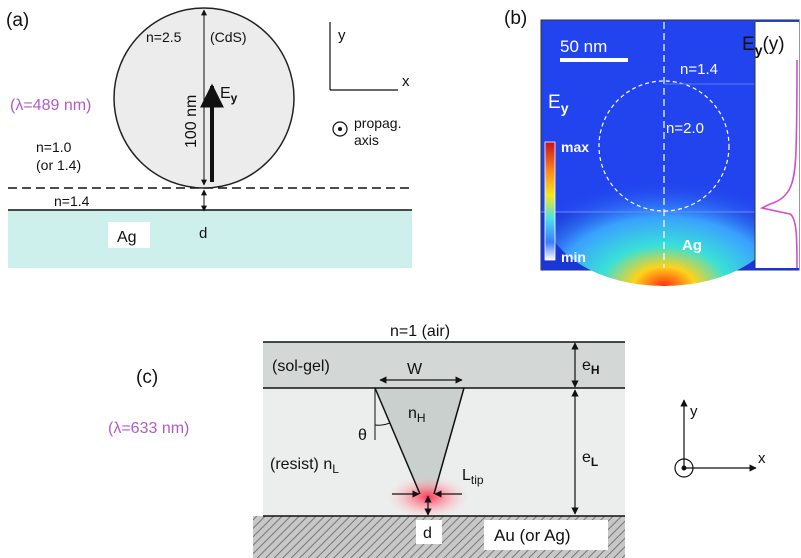 The image size is (801, 558). What do you see at coordinates (591, 367) in the screenshot?
I see `eH-label: eH` at bounding box center [591, 367].